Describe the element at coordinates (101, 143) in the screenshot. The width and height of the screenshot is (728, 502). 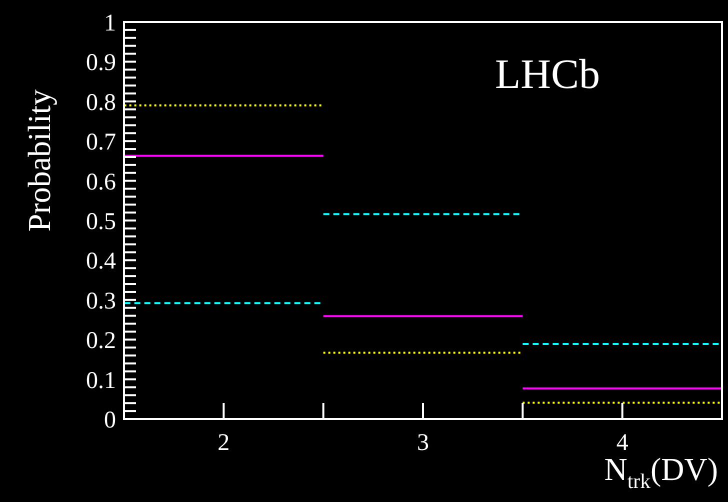
I see `y-tick-label: 0.7` at that location.